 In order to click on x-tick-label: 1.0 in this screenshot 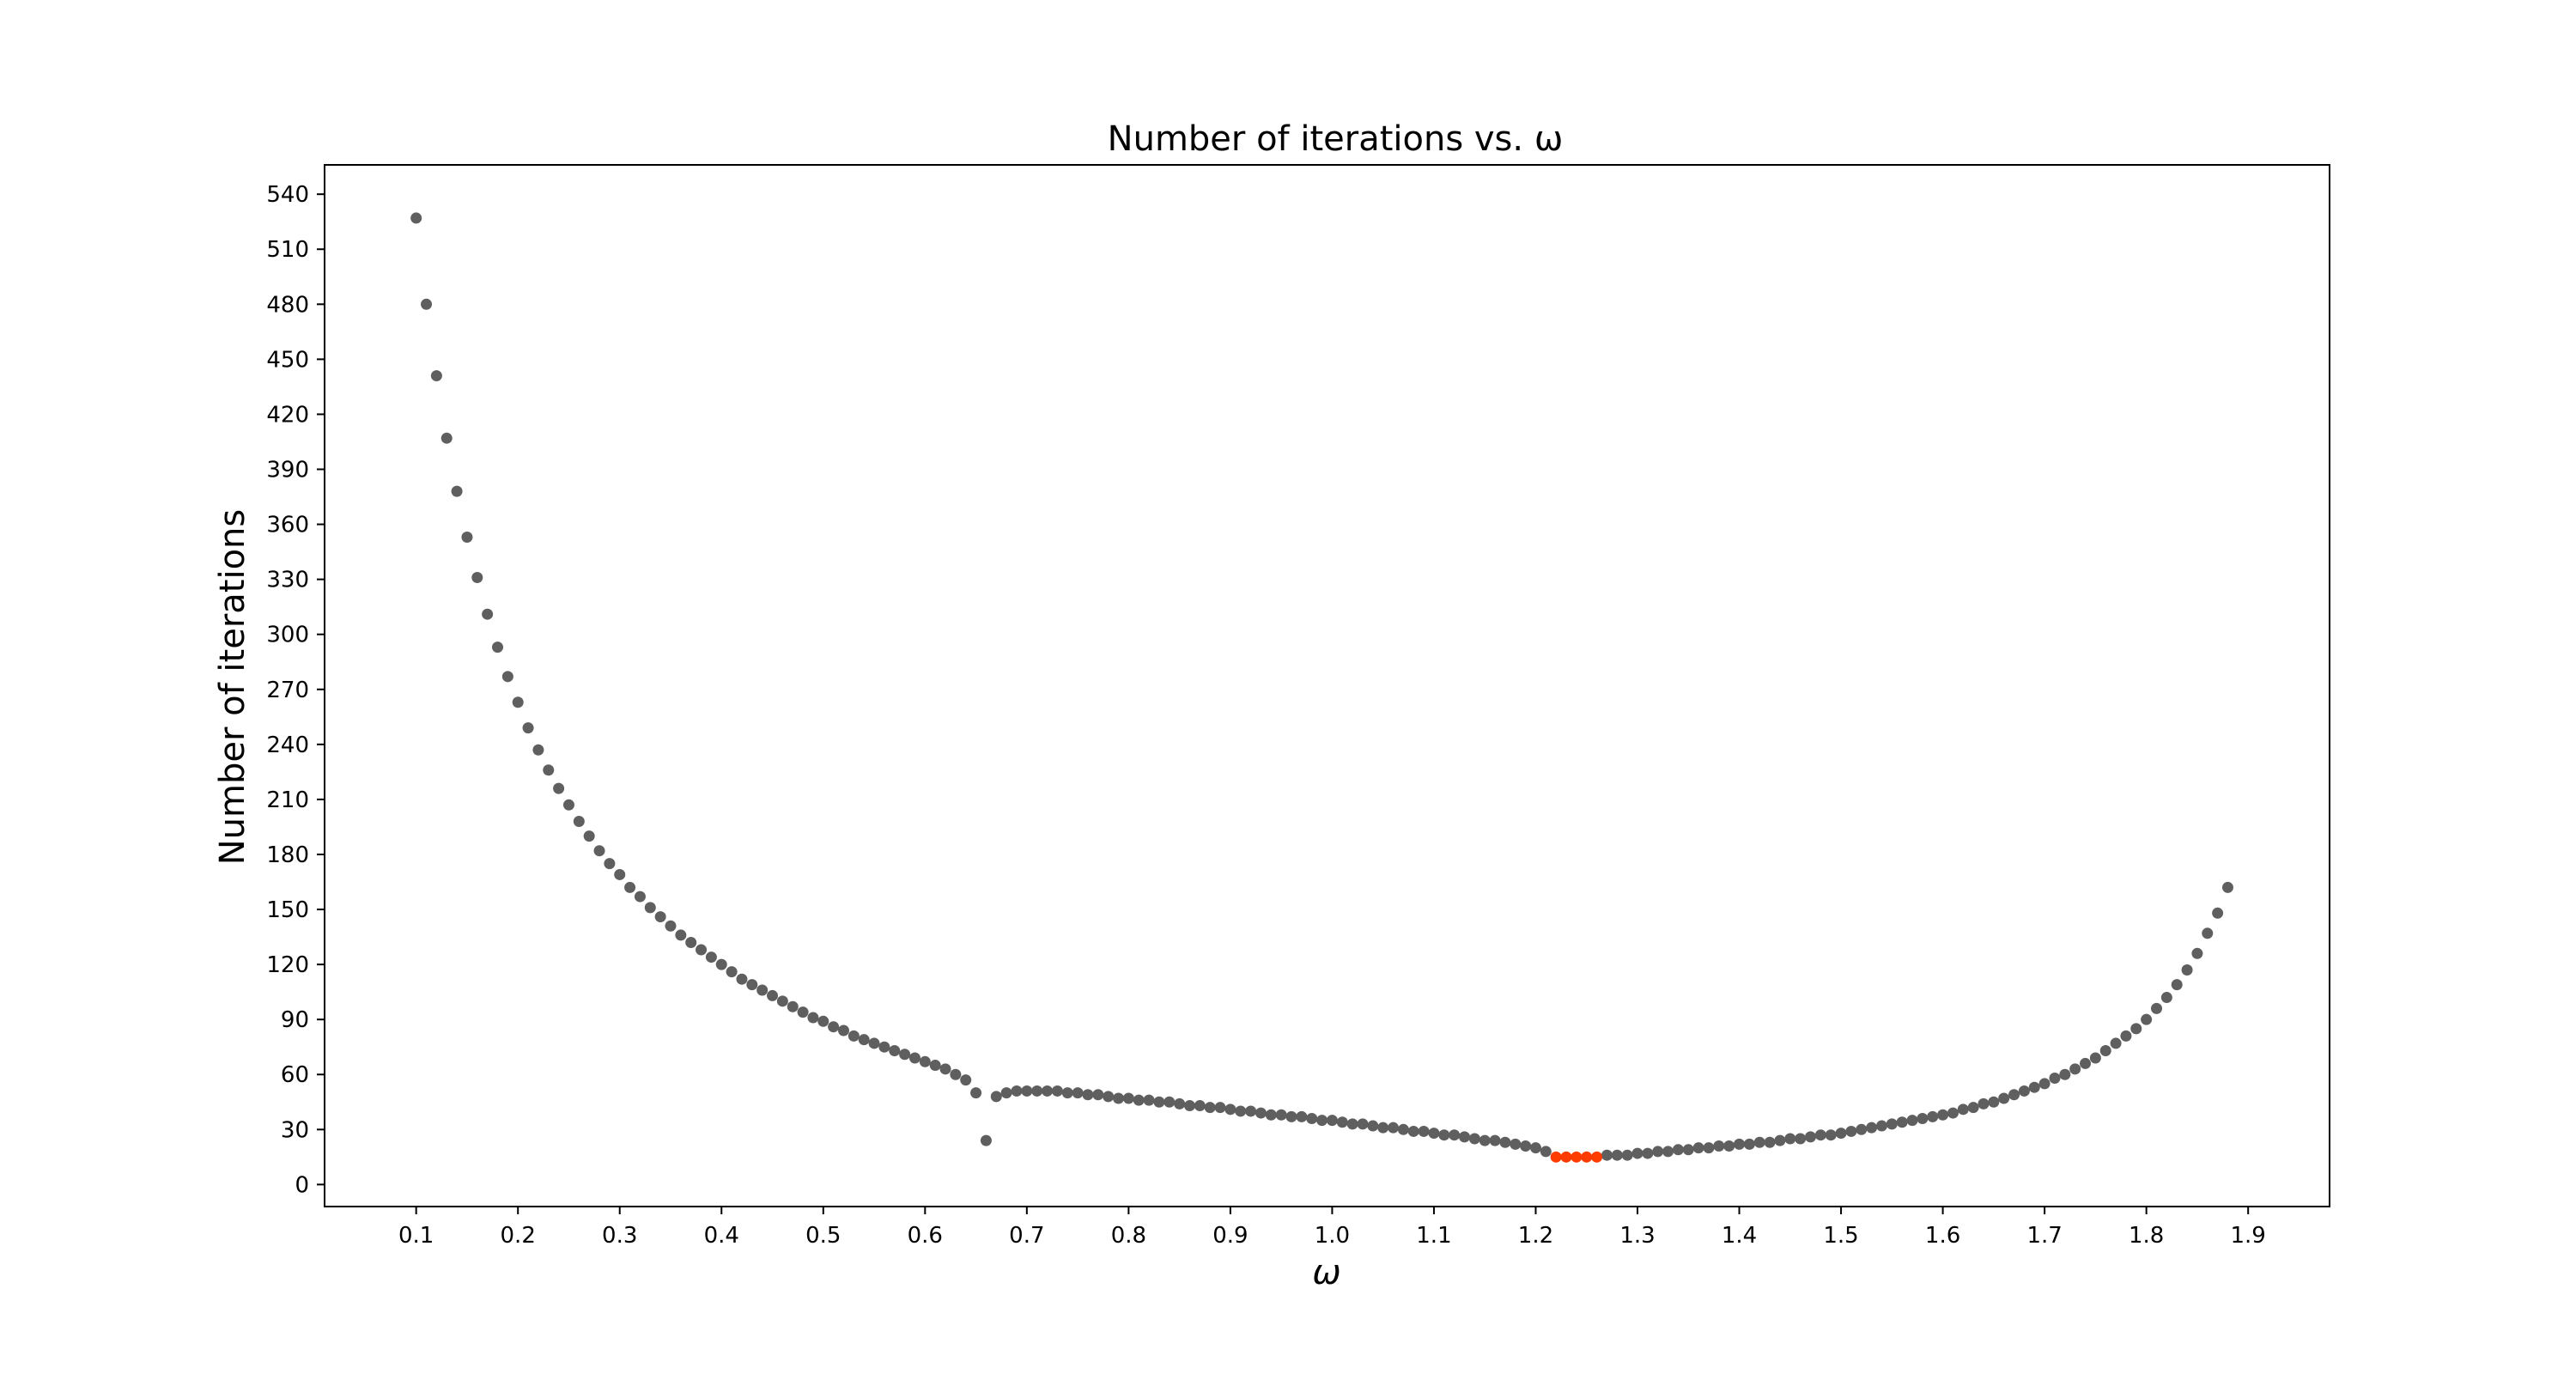, I will do `click(1332, 1236)`.